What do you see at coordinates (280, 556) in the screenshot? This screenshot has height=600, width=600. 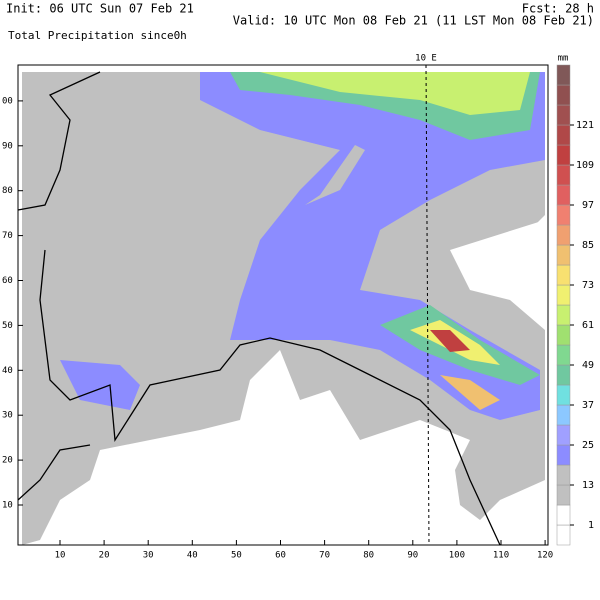 I see `x-tick-label: 60` at bounding box center [280, 556].